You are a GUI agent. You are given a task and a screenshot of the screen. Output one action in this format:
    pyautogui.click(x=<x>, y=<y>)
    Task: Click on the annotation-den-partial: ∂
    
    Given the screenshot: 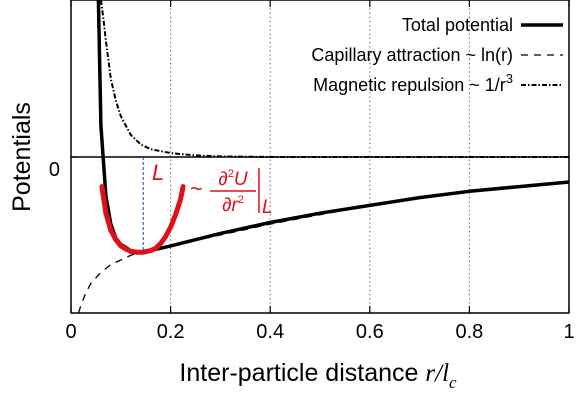 What is the action you would take?
    pyautogui.click(x=226, y=205)
    